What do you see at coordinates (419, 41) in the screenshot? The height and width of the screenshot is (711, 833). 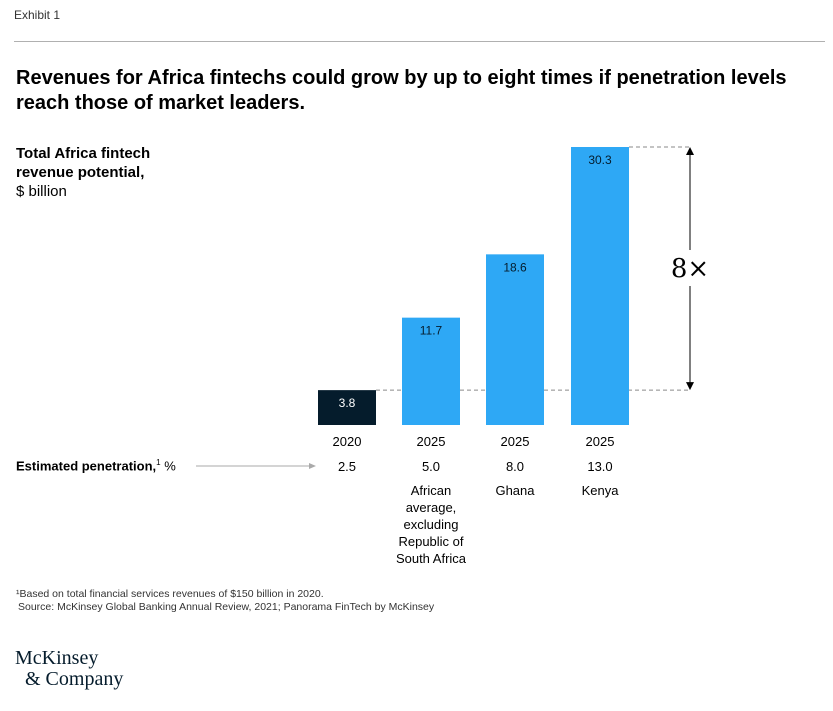 I see `header-divider` at bounding box center [419, 41].